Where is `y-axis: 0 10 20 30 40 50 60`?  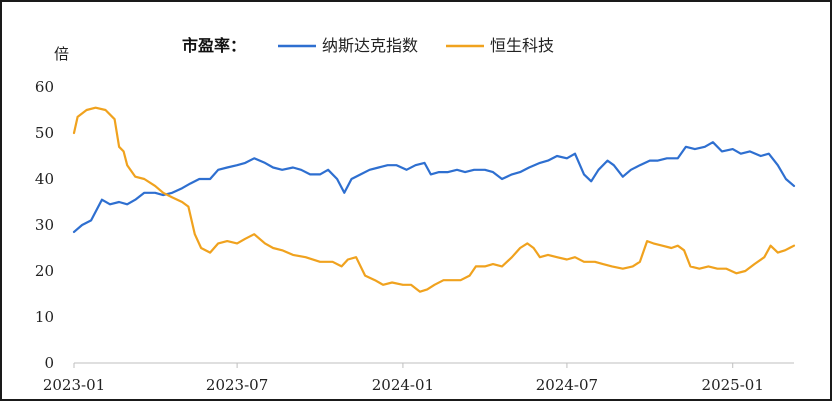
y-axis: 0 10 20 30 40 50 60 is located at coordinates (44, 225).